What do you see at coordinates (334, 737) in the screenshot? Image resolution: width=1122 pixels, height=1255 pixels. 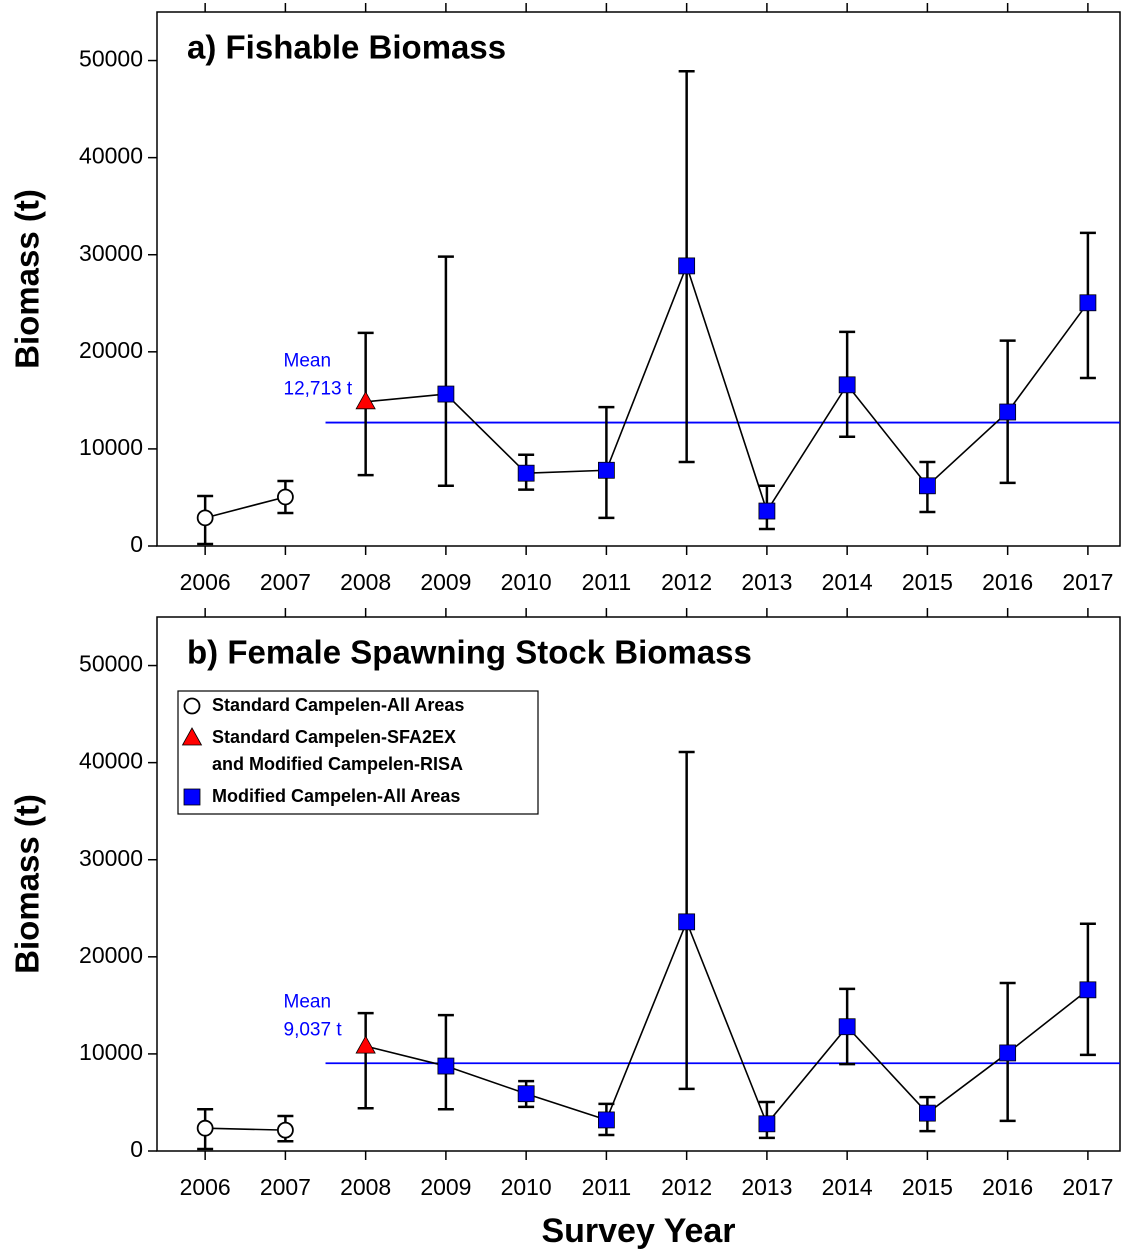 I see `legend-label-line: Standard Campelen-SFA2EX` at bounding box center [334, 737].